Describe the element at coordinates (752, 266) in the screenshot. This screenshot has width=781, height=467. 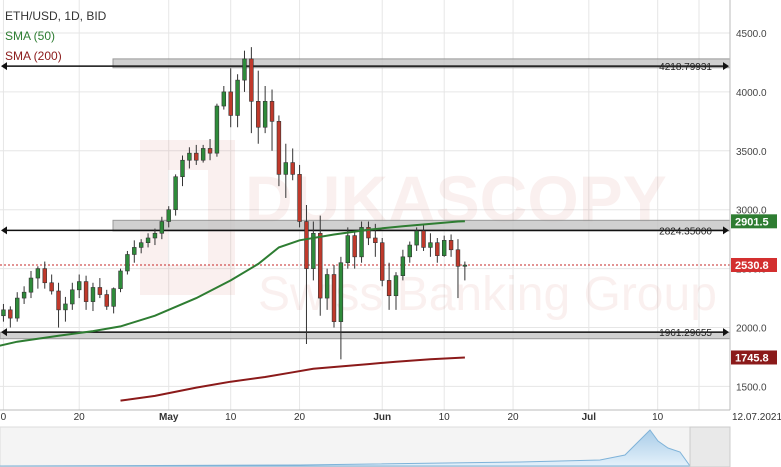
I see `last-price-tag-label: 2530.8` at that location.